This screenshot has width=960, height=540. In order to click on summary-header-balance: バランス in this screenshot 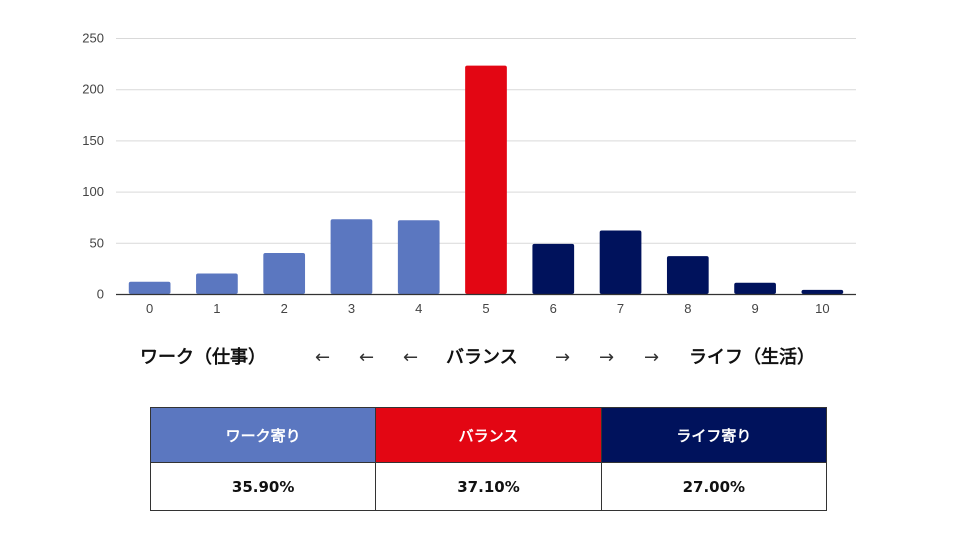, I will do `click(488, 435)`.